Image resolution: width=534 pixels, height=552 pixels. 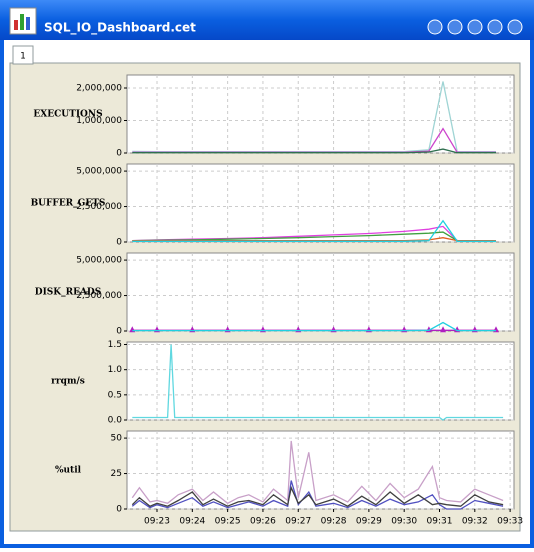 What do you see at coordinates (68, 204) in the screenshot?
I see `y-axis-label: BUFFER_GETS` at bounding box center [68, 204].